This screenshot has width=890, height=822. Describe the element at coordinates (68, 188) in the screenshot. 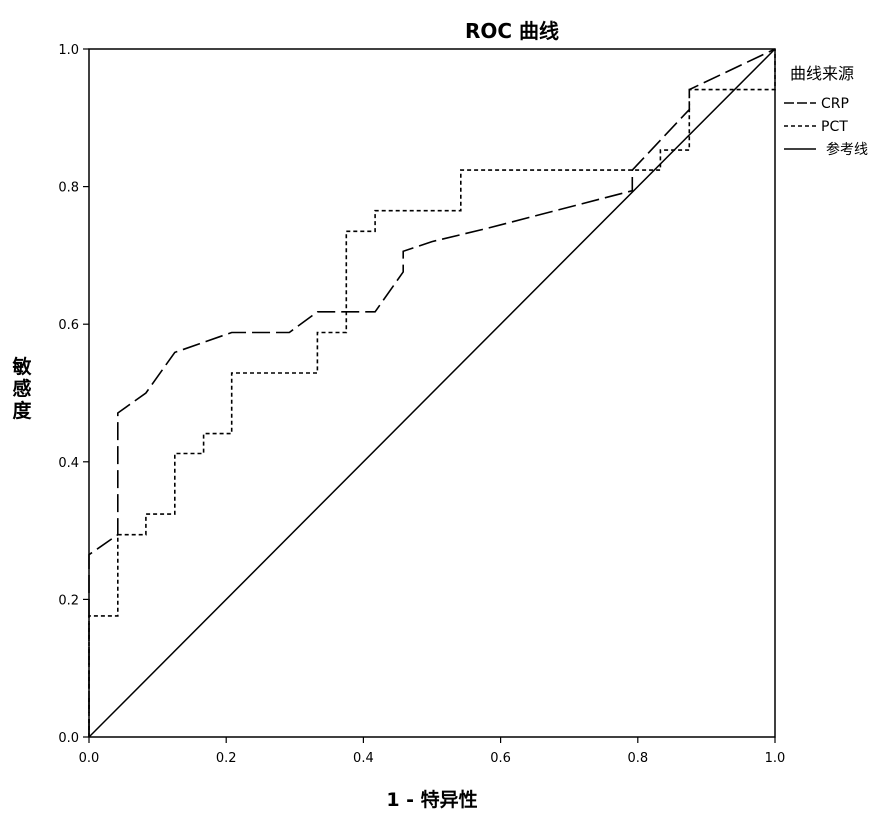

I see `y-tick-label: 0.8` at that location.